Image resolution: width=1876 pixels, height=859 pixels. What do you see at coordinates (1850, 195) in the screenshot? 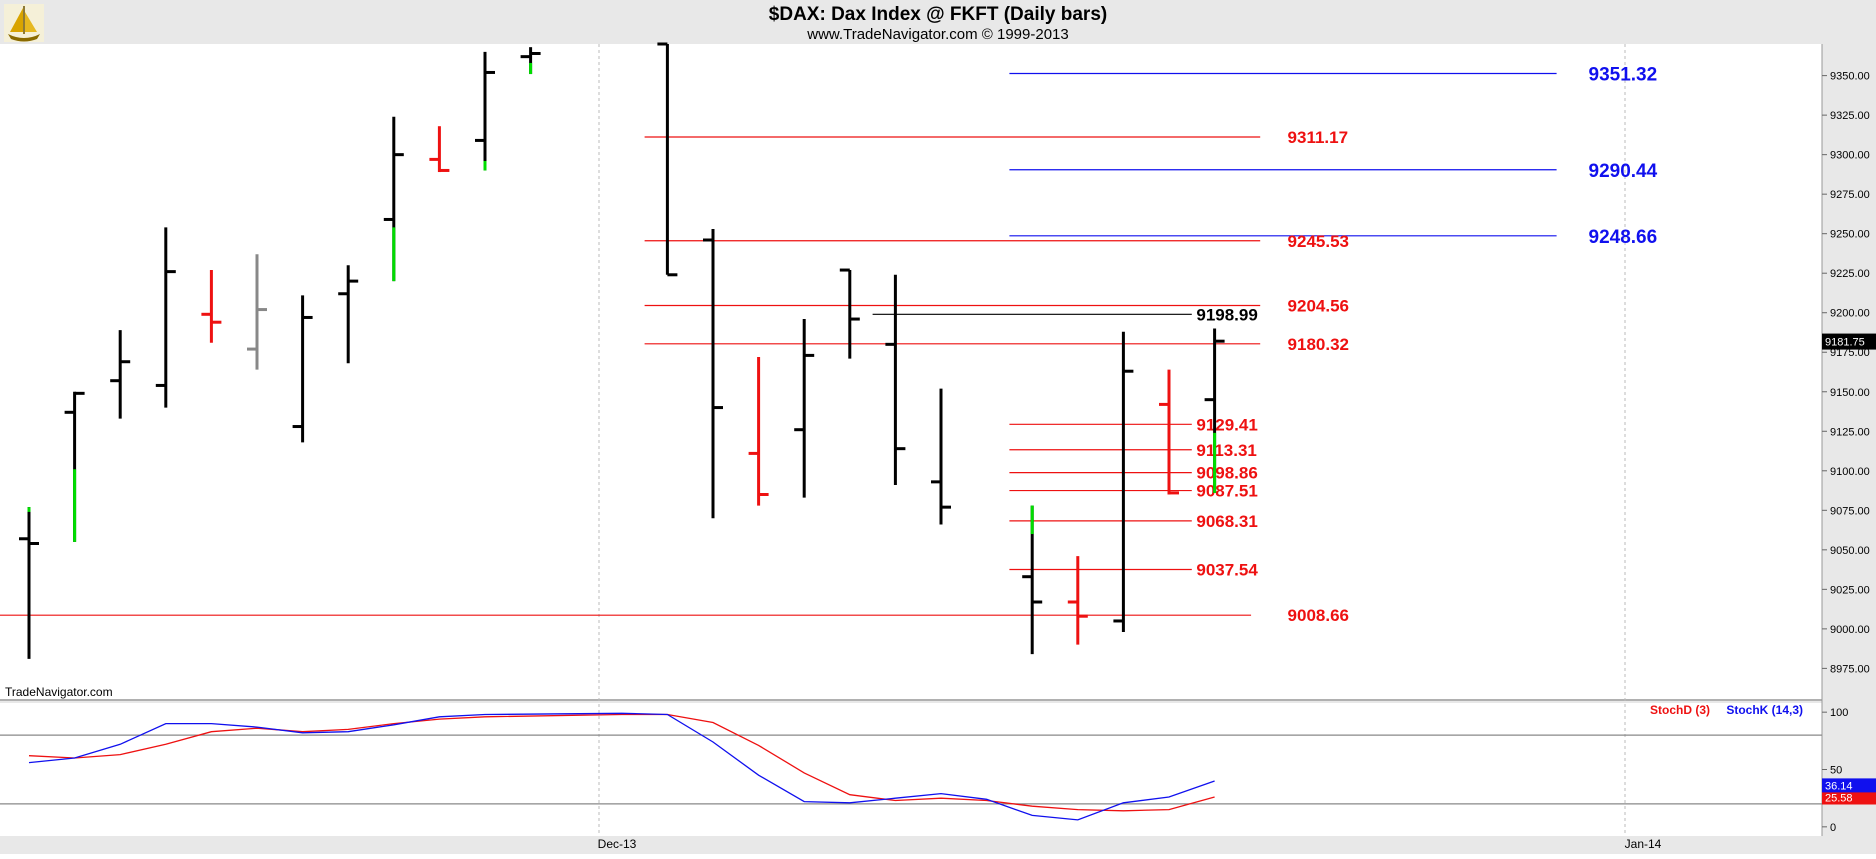
I see `price-tick-label: 9275.00` at bounding box center [1850, 195].